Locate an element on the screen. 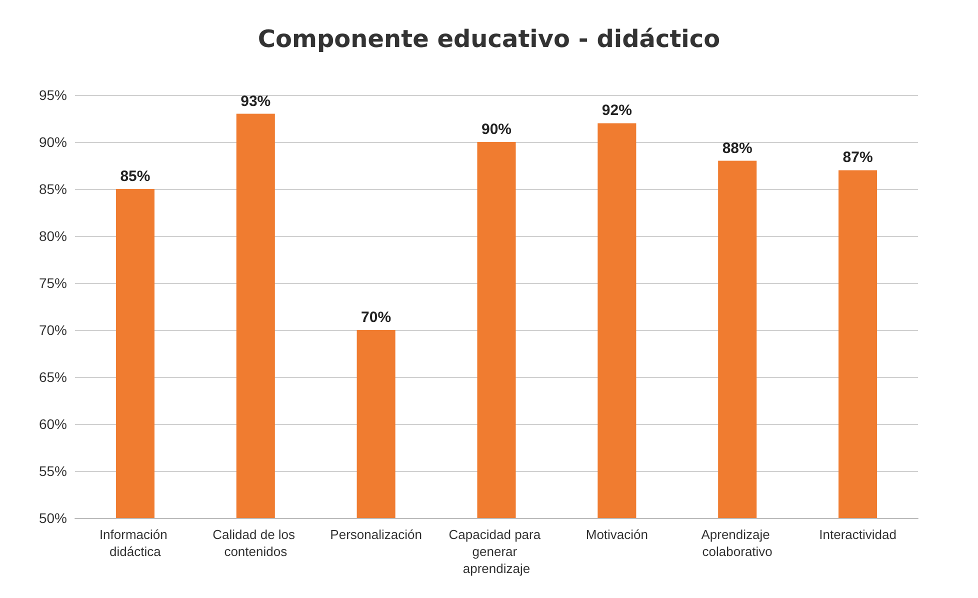 The height and width of the screenshot is (598, 978). data-label: 87% is located at coordinates (857, 157).